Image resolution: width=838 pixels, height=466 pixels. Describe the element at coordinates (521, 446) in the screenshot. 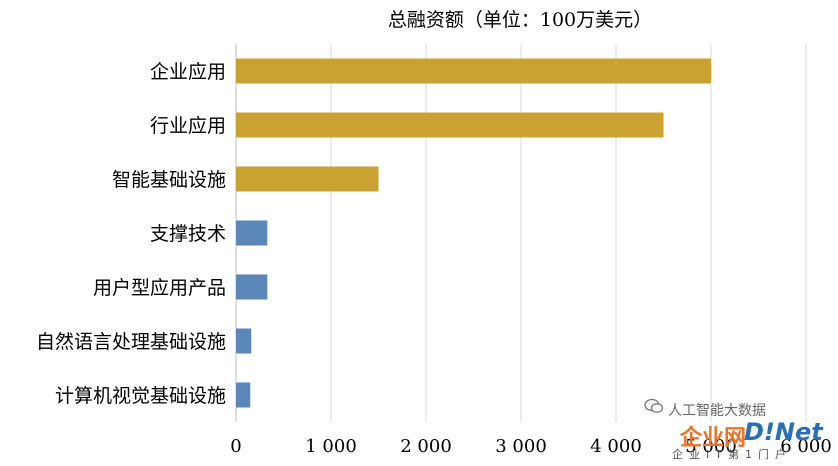

I see `x-tick-label: 3 000` at that location.